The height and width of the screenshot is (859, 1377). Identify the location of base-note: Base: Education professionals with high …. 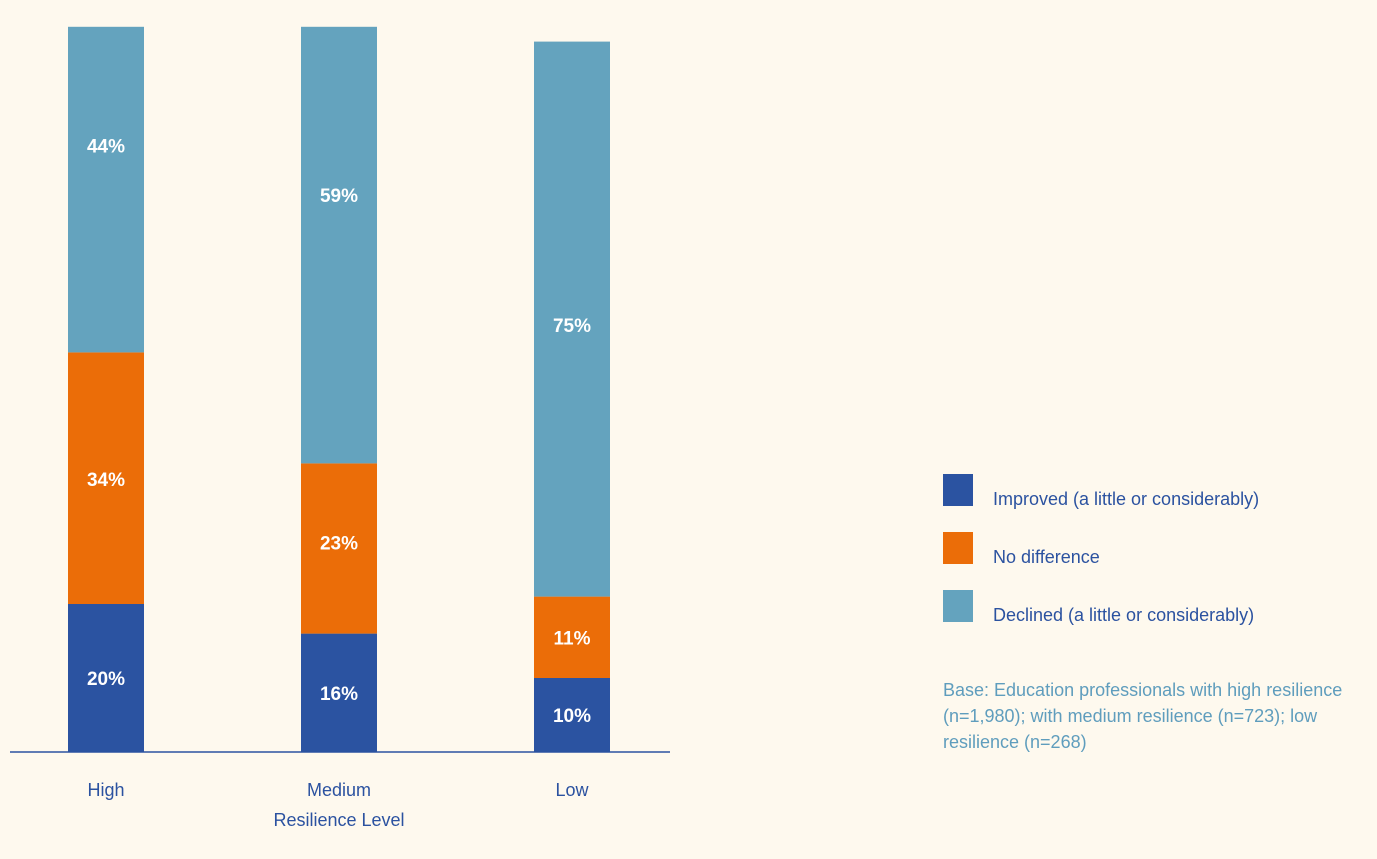
(1143, 716).